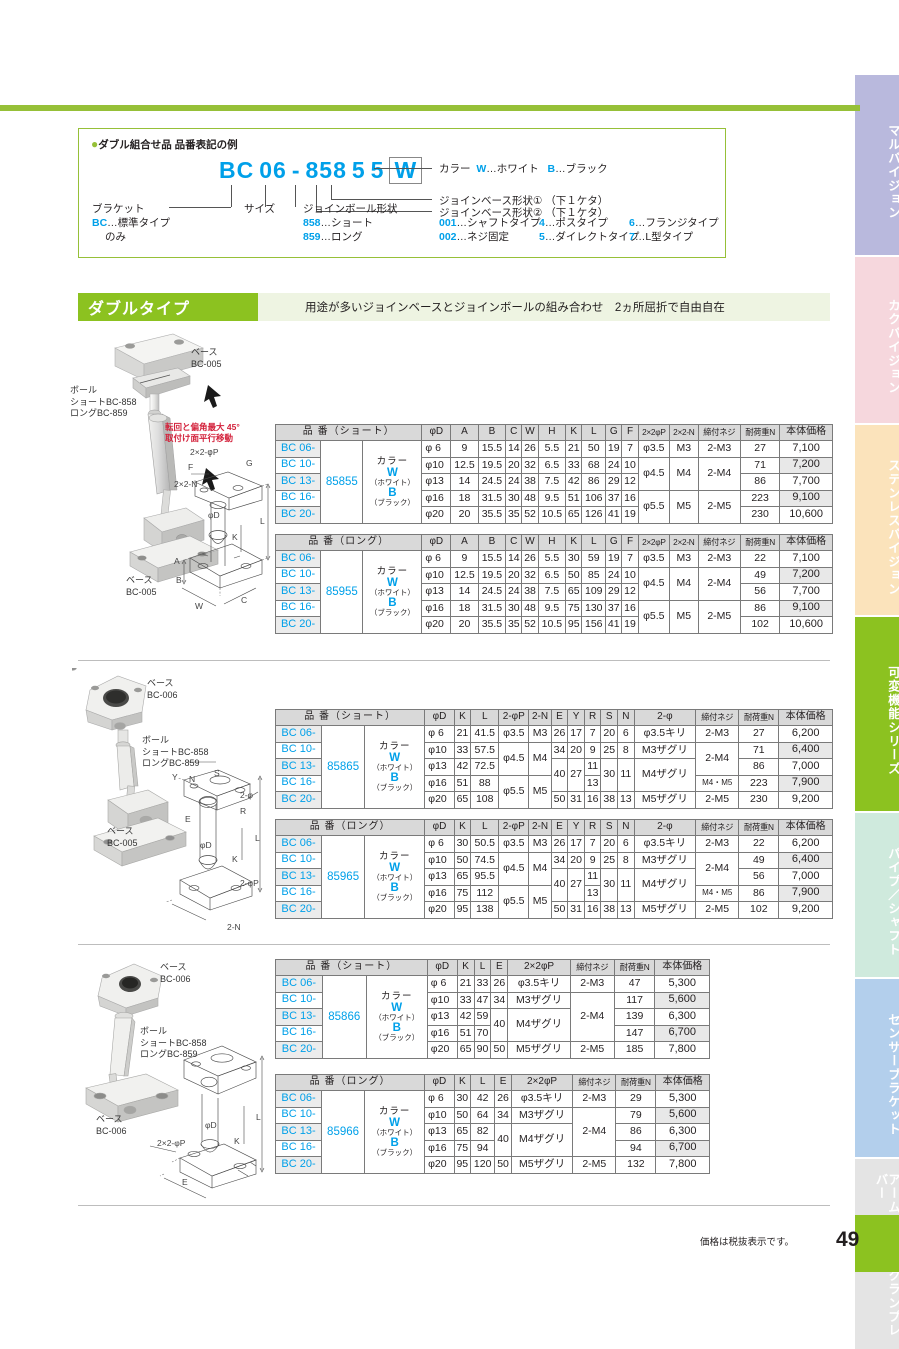 The height and width of the screenshot is (1349, 899). Describe the element at coordinates (877, 165) in the screenshot. I see `index-tab-1: マルバイジョン` at that location.